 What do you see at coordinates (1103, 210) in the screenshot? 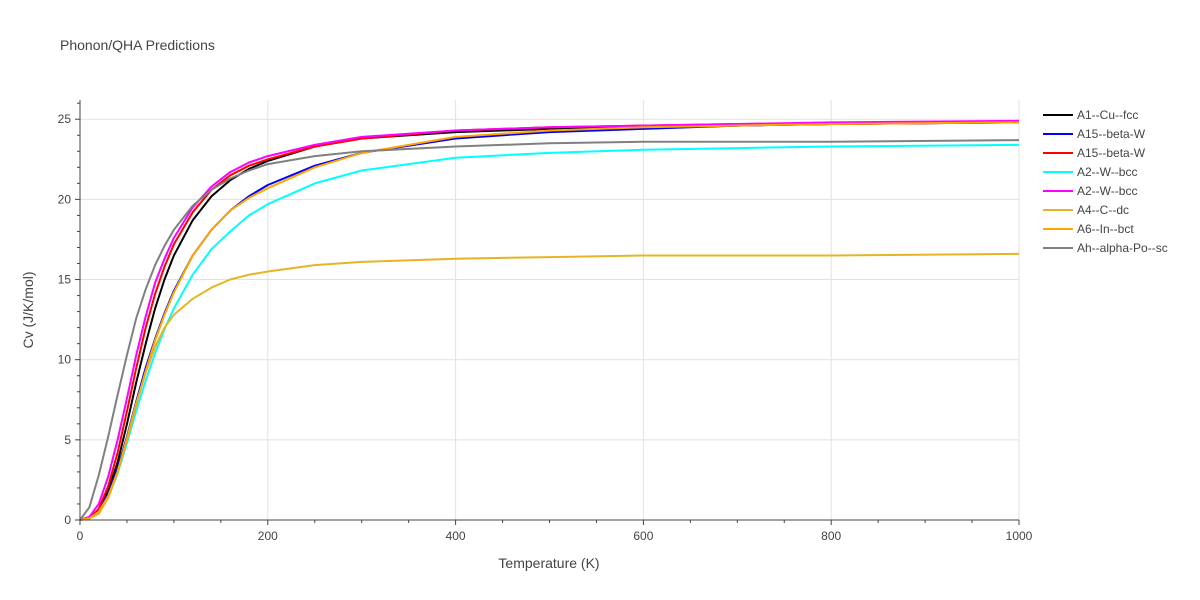
I see `legend-label: A4--C--dc` at bounding box center [1103, 210].